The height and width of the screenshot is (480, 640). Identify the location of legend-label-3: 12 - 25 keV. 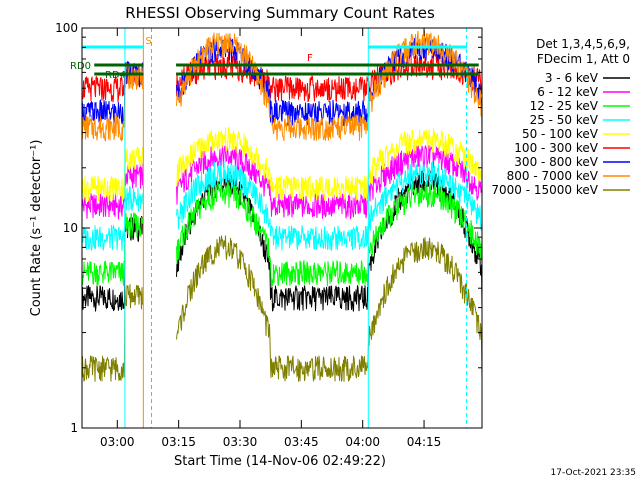
(564, 106).